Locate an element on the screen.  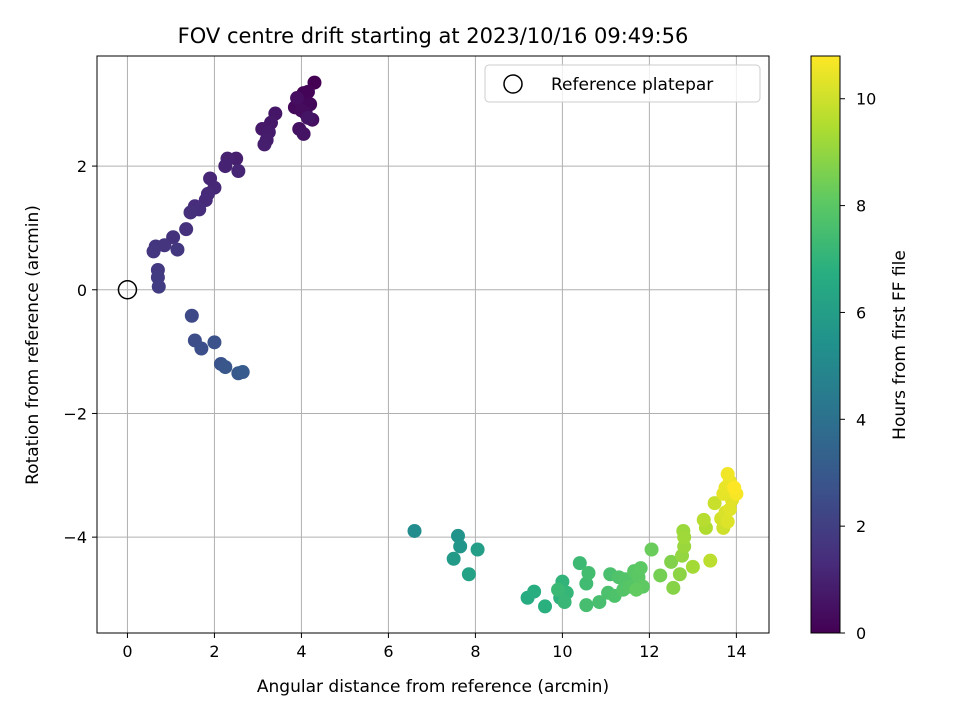
x-tick-label: 14 is located at coordinates (736, 651).